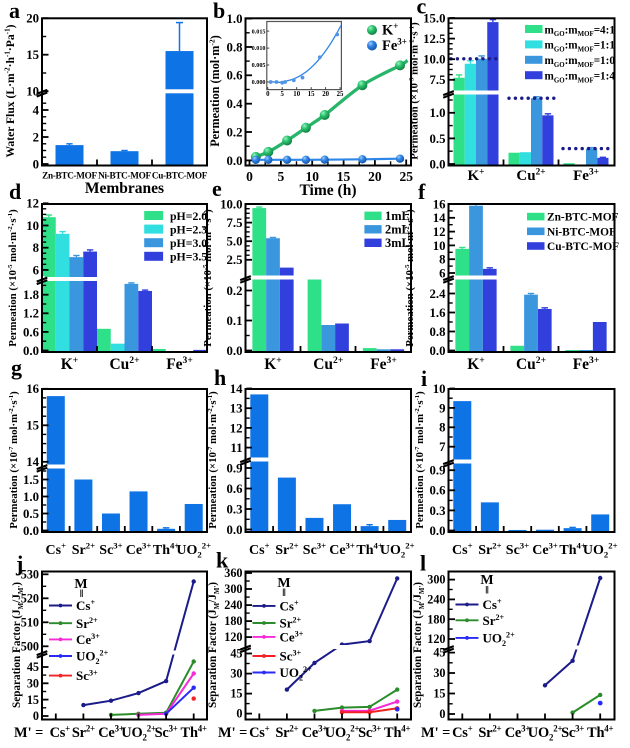 The image size is (630, 748). Describe the element at coordinates (233, 605) in the screenshot. I see `svg-text: 240` at that location.